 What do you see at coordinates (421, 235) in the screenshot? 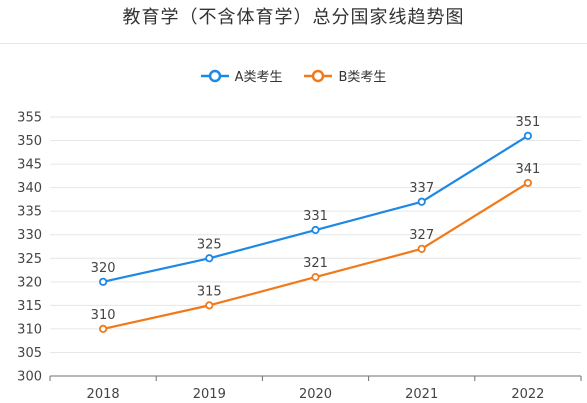
I see `data-label: 327` at bounding box center [421, 235].